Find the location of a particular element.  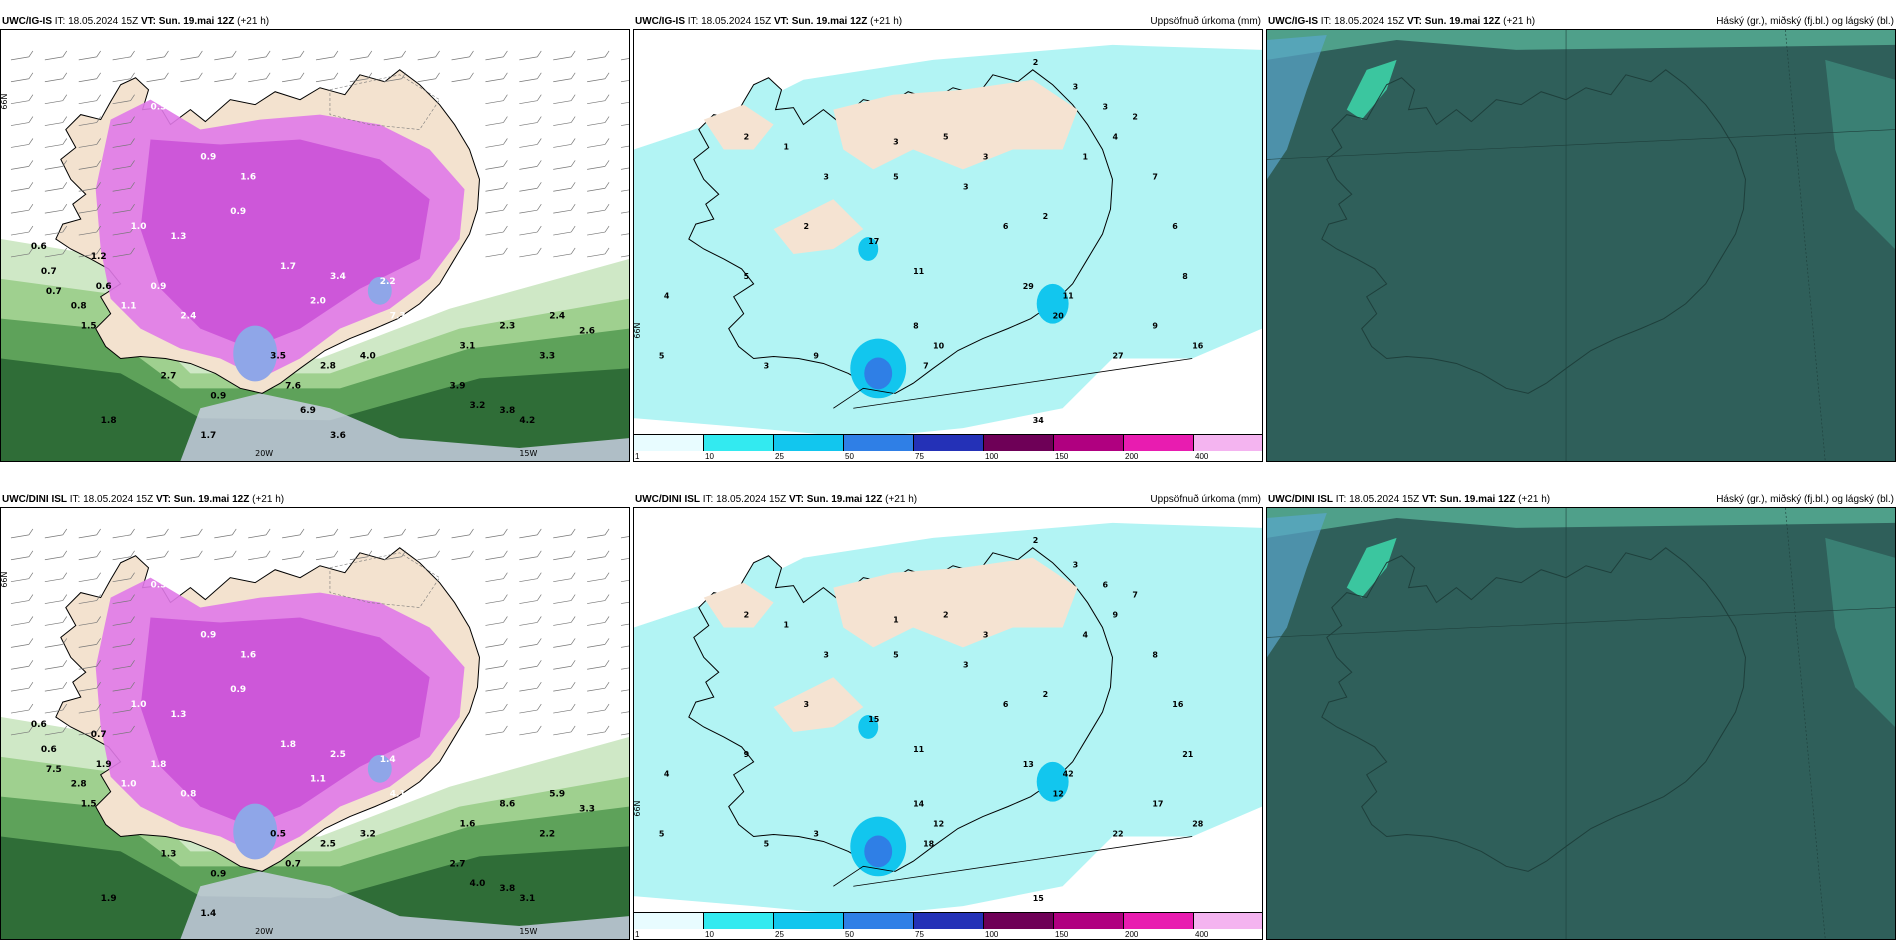

colorbar-tick: 150 is located at coordinates (1062, 456).